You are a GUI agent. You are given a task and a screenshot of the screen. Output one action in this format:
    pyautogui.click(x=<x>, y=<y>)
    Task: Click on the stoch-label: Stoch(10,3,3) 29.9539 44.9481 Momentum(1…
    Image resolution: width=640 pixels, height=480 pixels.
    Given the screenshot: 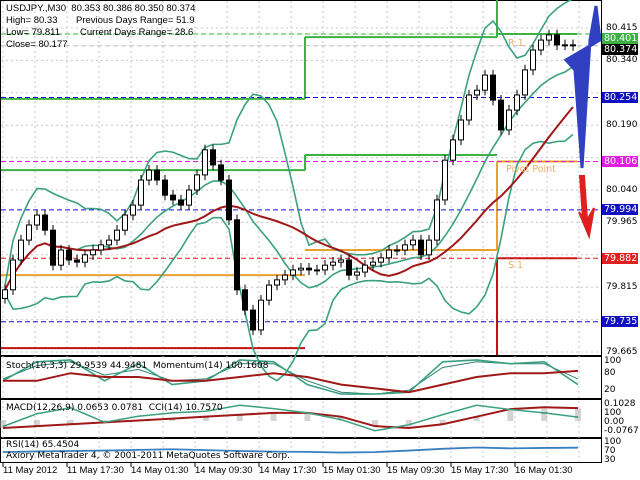 What is the action you would take?
    pyautogui.click(x=137, y=366)
    